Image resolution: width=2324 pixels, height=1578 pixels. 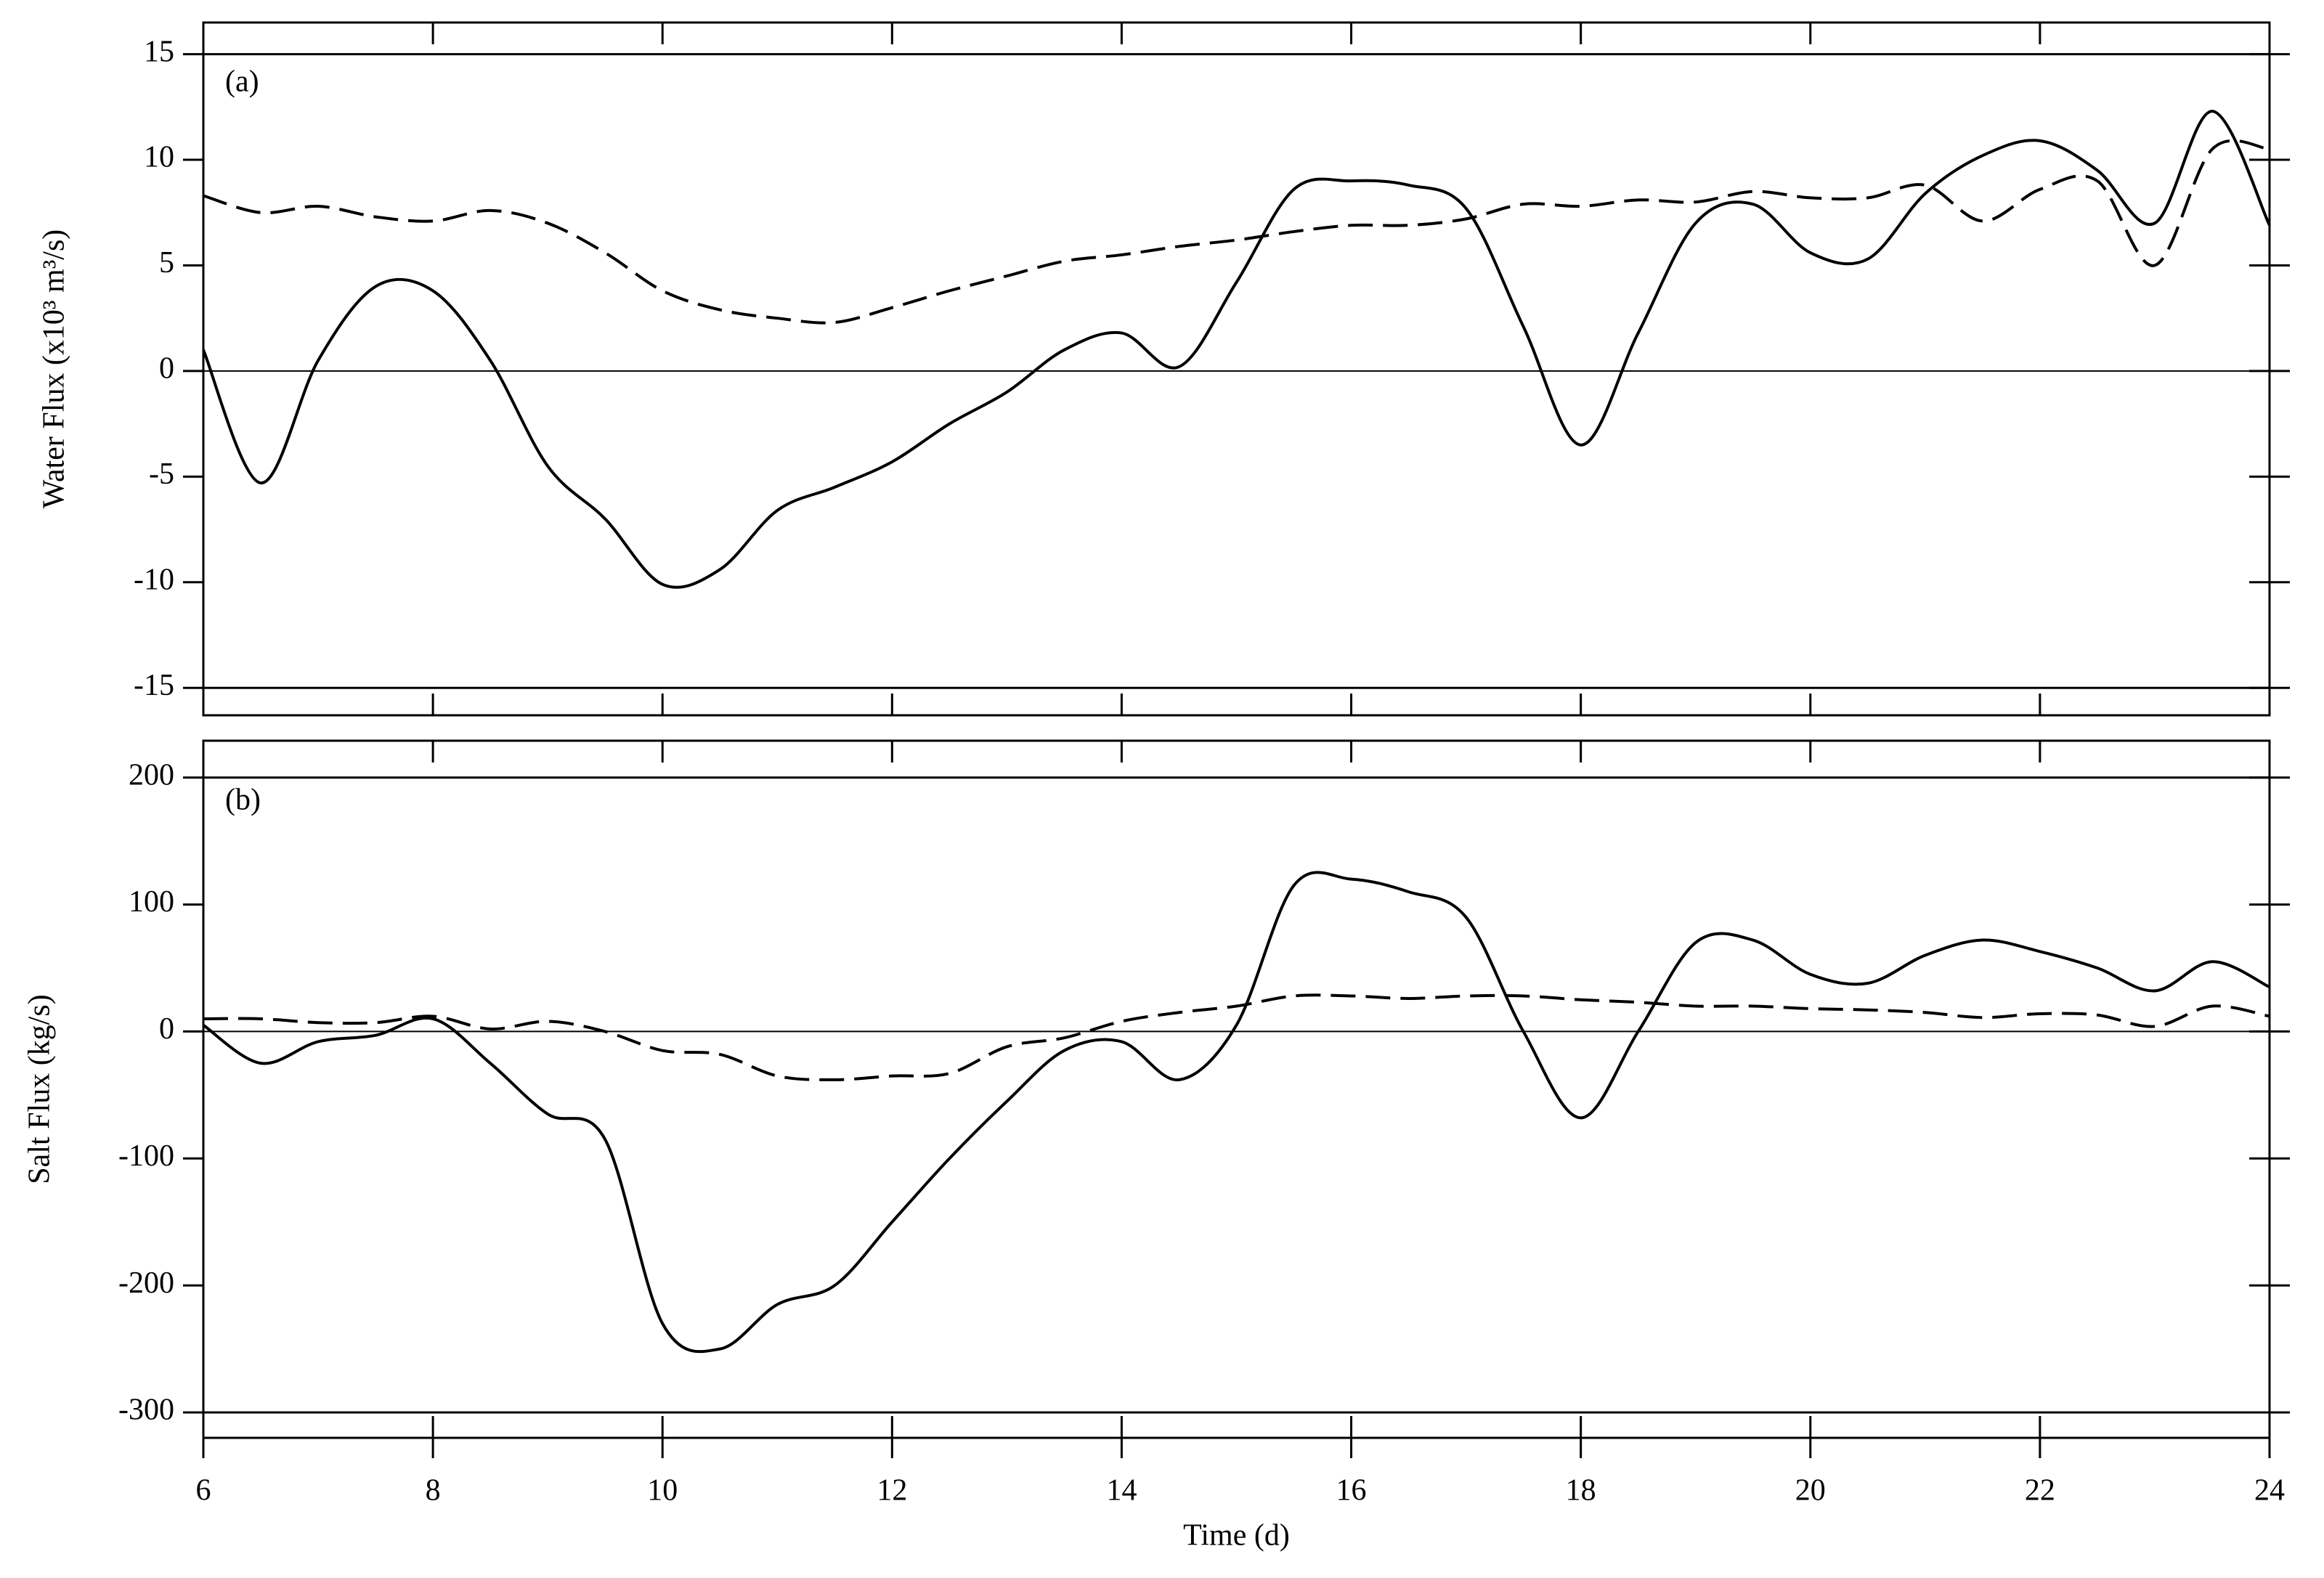 What do you see at coordinates (203, 1491) in the screenshot?
I see `x-tick-label: 6` at bounding box center [203, 1491].